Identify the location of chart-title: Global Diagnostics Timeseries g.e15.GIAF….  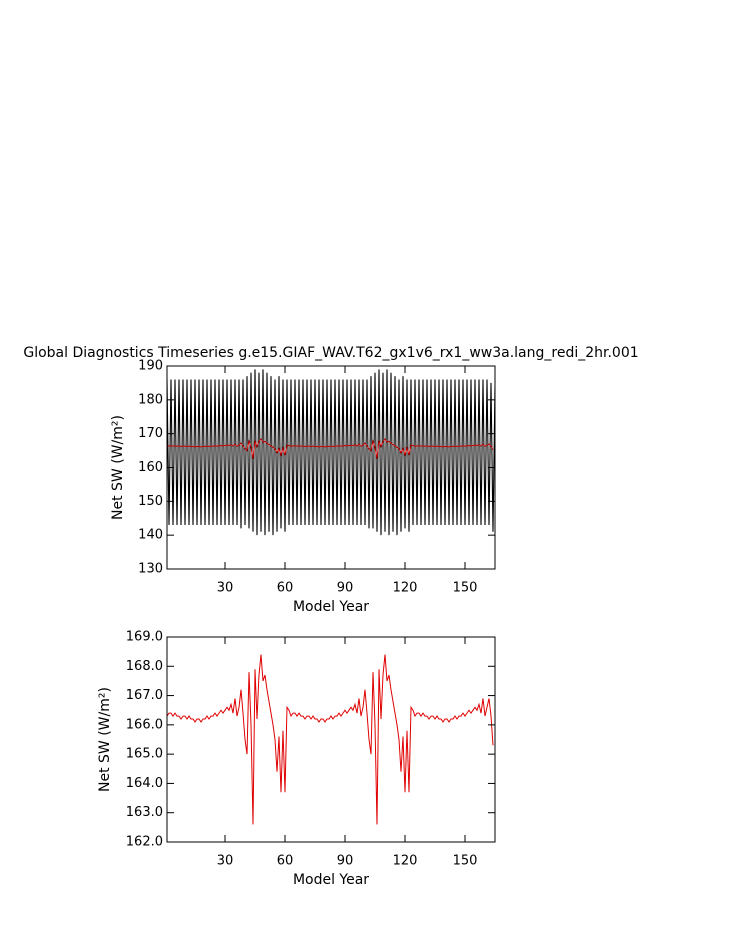
(330, 353).